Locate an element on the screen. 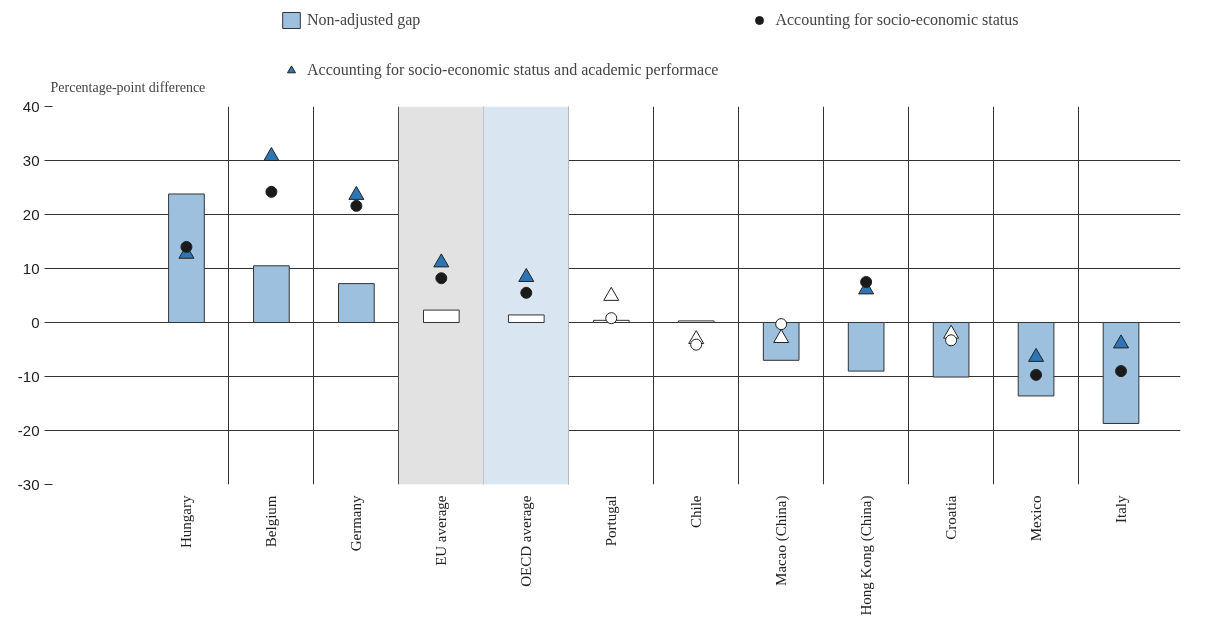  x-tick-label: Belgium is located at coordinates (271, 521).